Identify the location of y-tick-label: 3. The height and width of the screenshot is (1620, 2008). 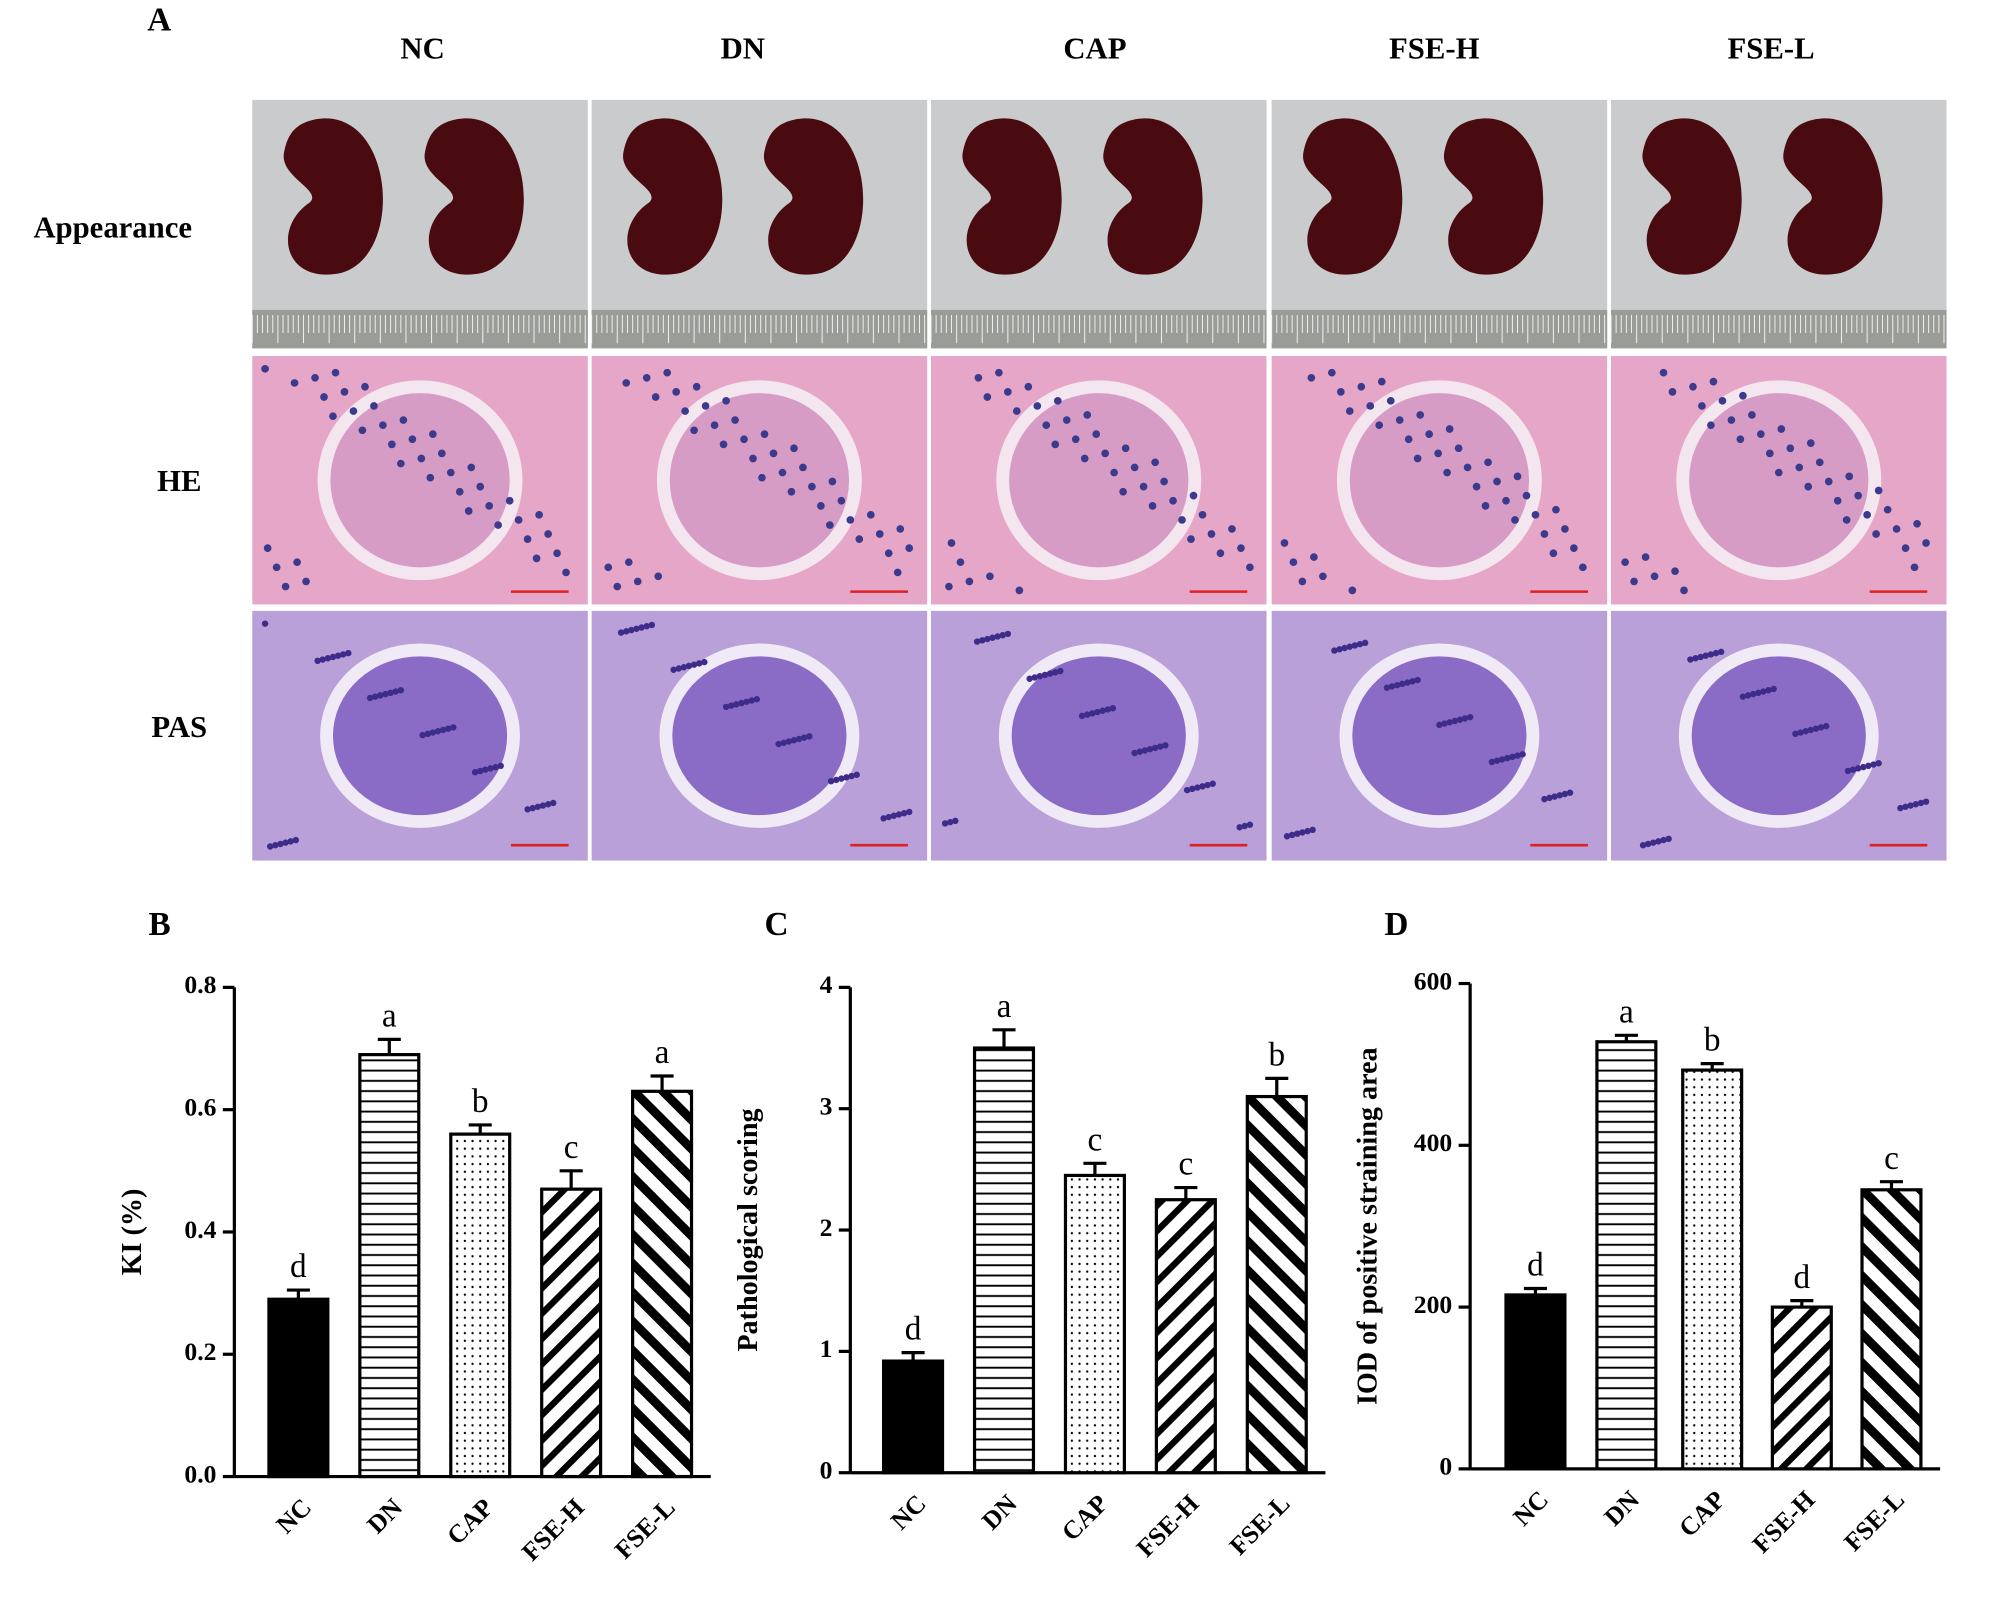
(826, 1106).